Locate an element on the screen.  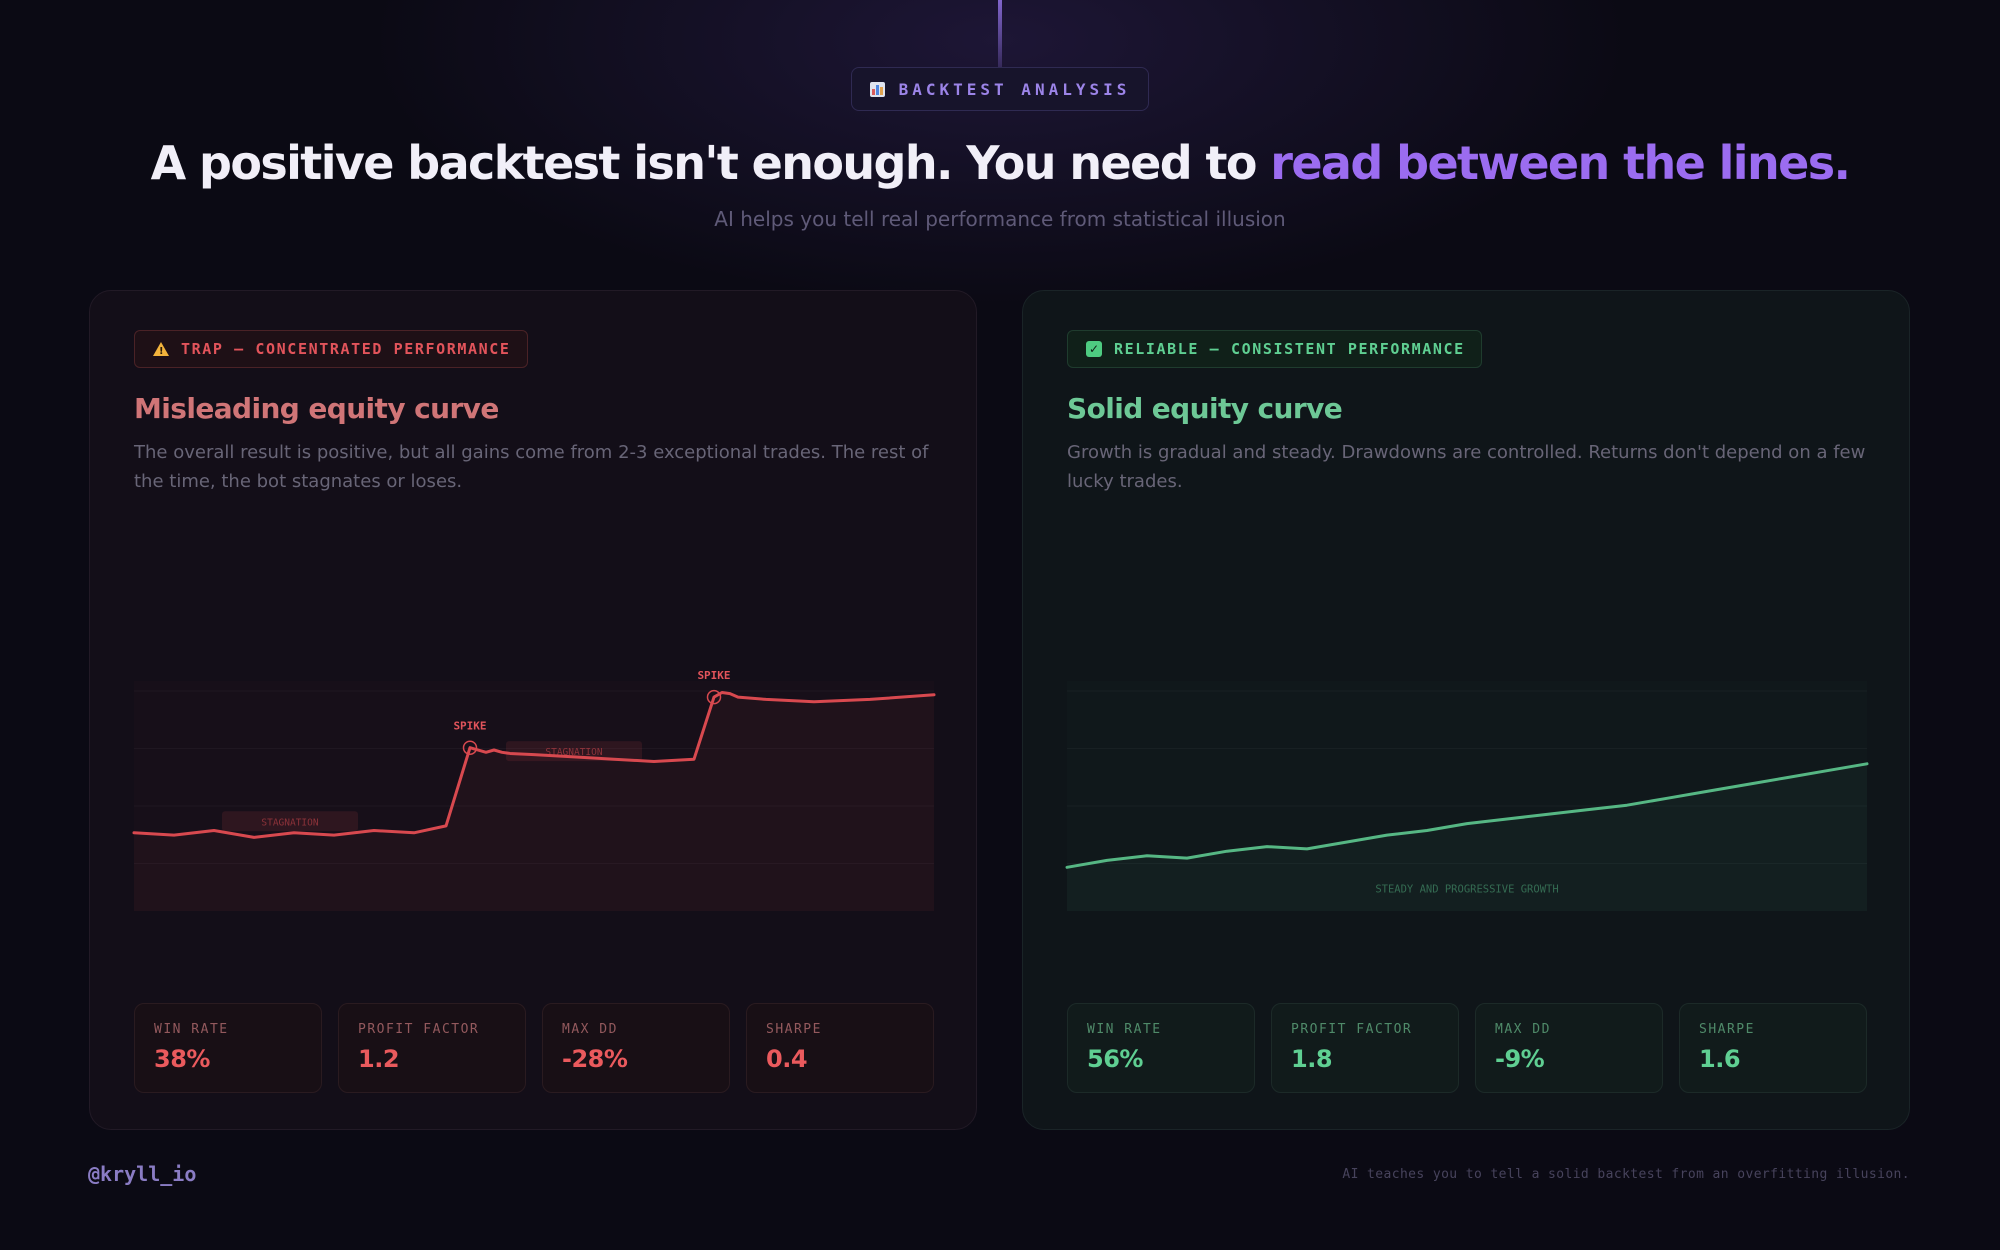
metric-value: 0.4 is located at coordinates (787, 1059).